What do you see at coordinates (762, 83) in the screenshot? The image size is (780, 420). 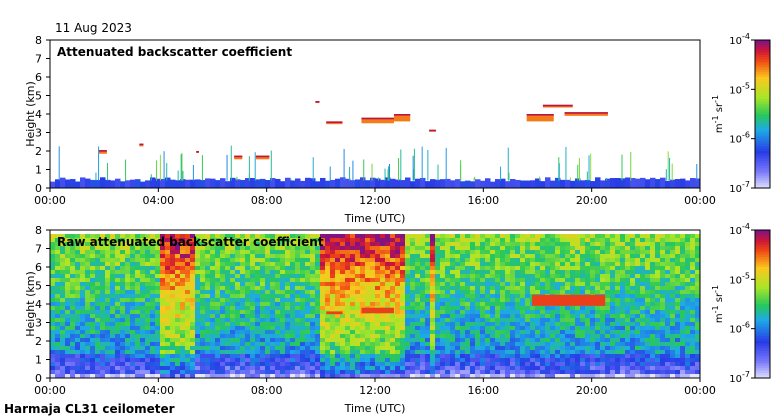 I see `colorbar-segment` at bounding box center [762, 83].